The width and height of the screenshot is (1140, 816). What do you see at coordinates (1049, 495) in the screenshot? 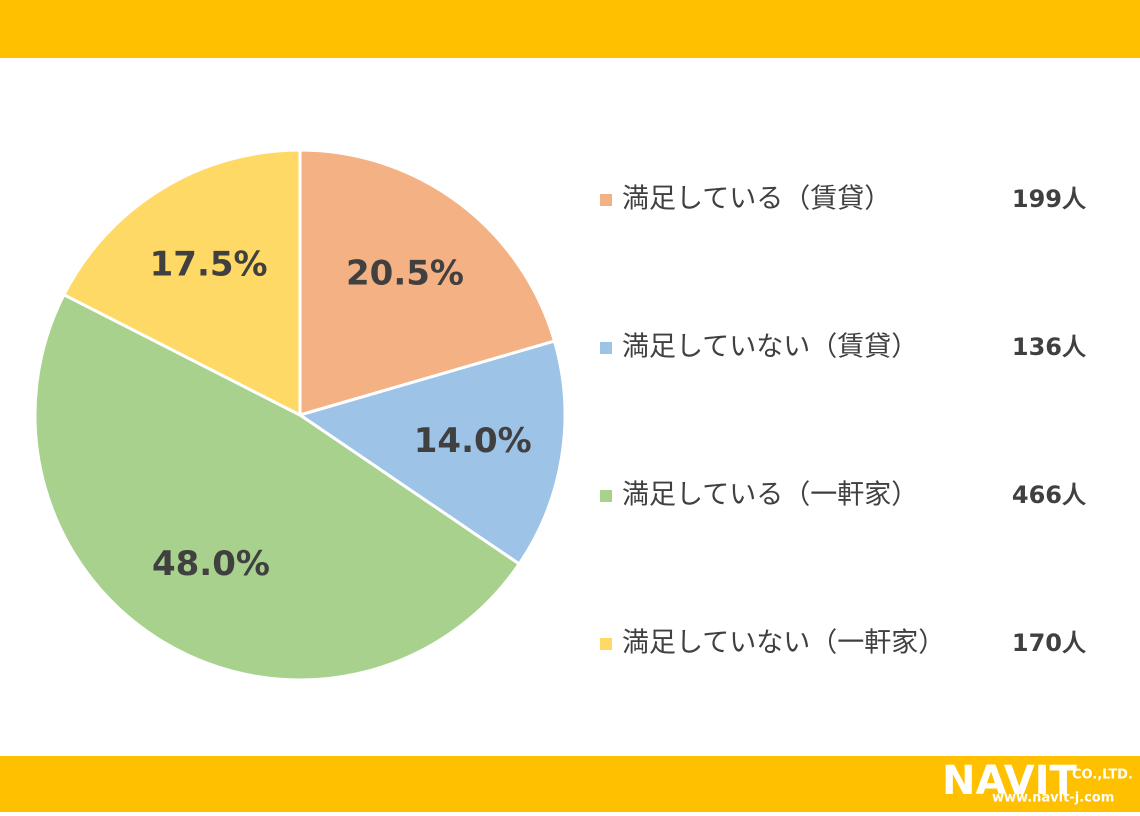
I see `legend-count: 466人` at bounding box center [1049, 495].